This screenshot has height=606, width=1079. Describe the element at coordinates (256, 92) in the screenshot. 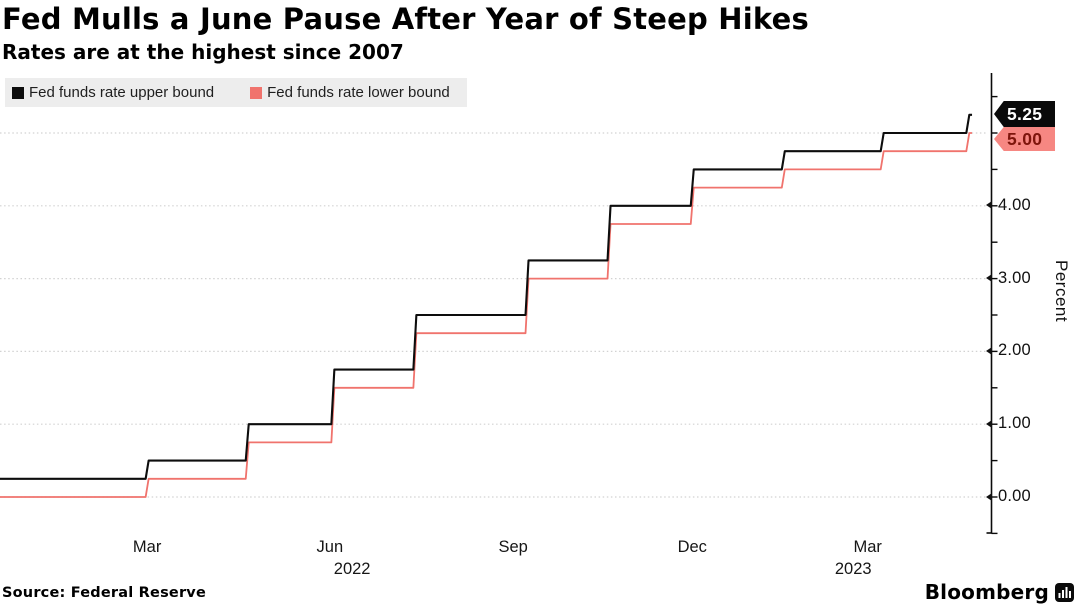

I see `legend-swatch-lower-icon` at that location.